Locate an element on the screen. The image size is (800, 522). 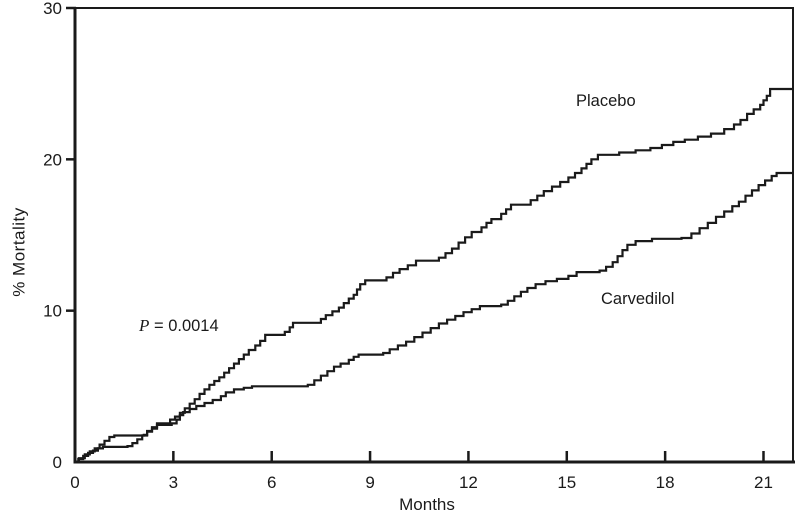
series-label-placebo: Placebo is located at coordinates (606, 101).